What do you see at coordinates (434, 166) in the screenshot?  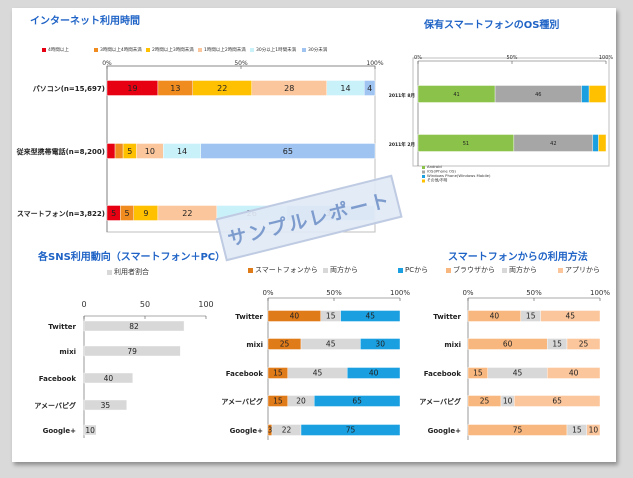 I see `os-legend-label: Android` at bounding box center [434, 166].